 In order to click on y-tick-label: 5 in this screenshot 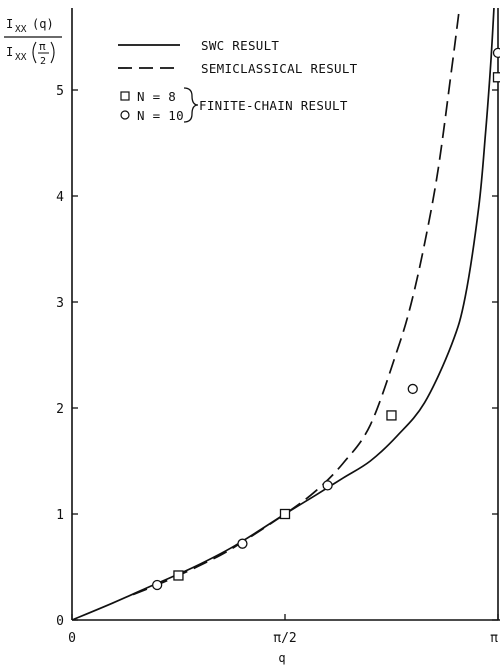, I will do `click(60, 91)`.